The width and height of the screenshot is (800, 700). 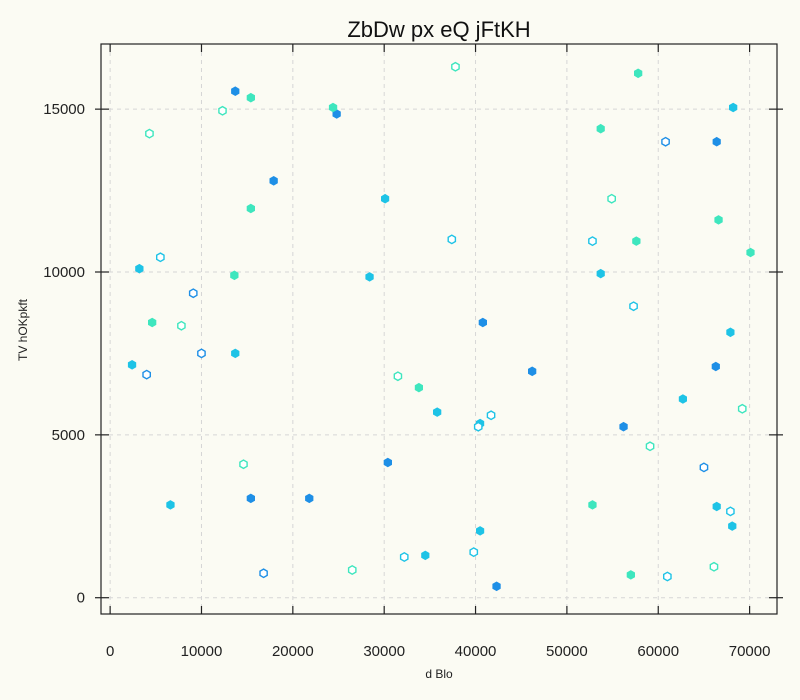 What do you see at coordinates (64, 272) in the screenshot?
I see `y-tick-label: 10000` at bounding box center [64, 272].